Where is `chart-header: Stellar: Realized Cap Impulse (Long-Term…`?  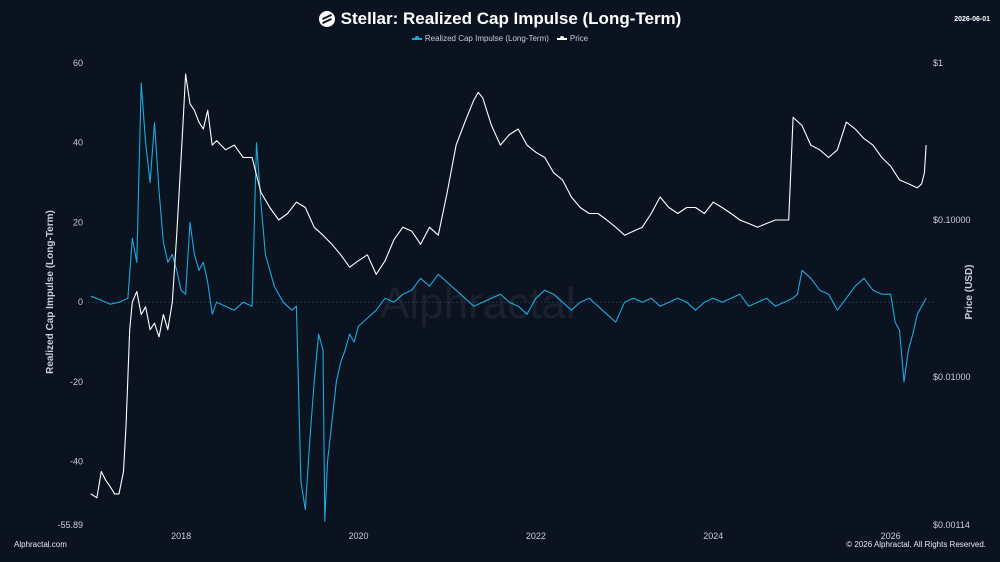 chart-header: Stellar: Realized Cap Impulse (Long-Term… is located at coordinates (500, 19).